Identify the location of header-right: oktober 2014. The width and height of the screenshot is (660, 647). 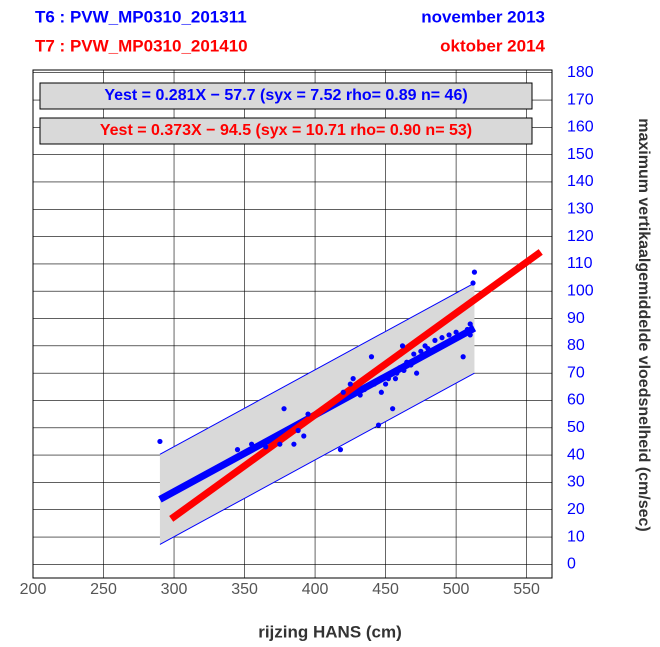
(492, 45).